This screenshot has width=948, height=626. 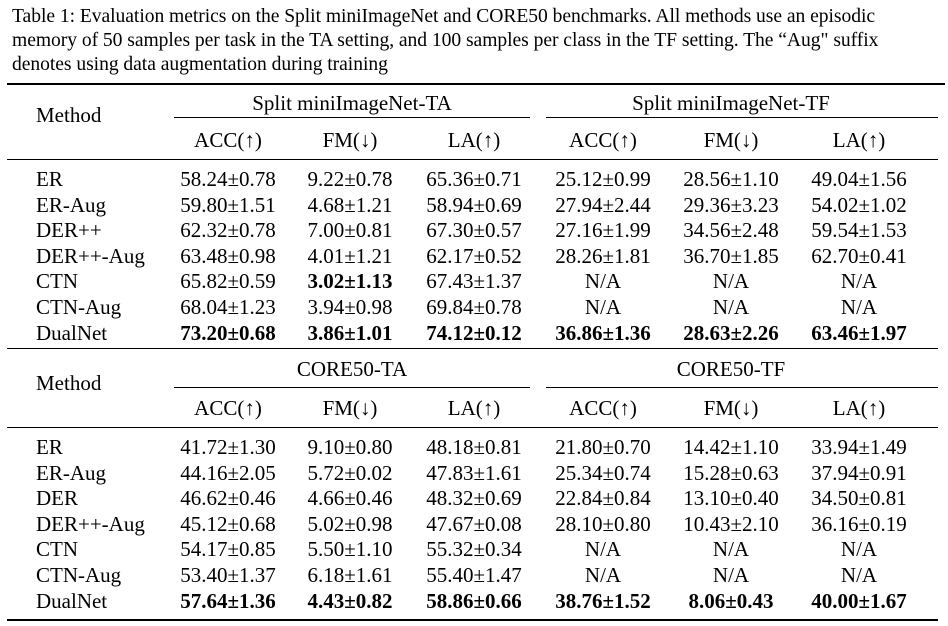 I want to click on table-cell: 33.94±1.49, so click(x=859, y=447).